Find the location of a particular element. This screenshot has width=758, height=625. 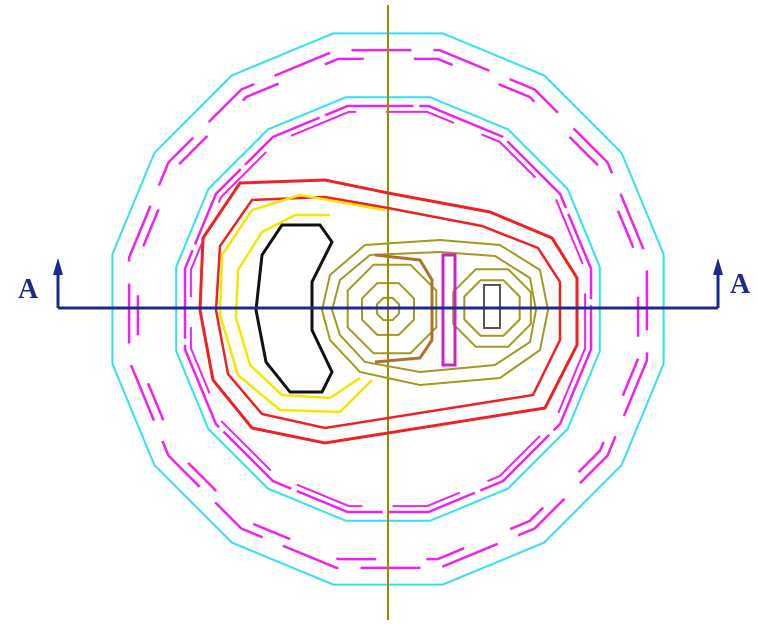

brown-outline is located at coordinates (404, 308).